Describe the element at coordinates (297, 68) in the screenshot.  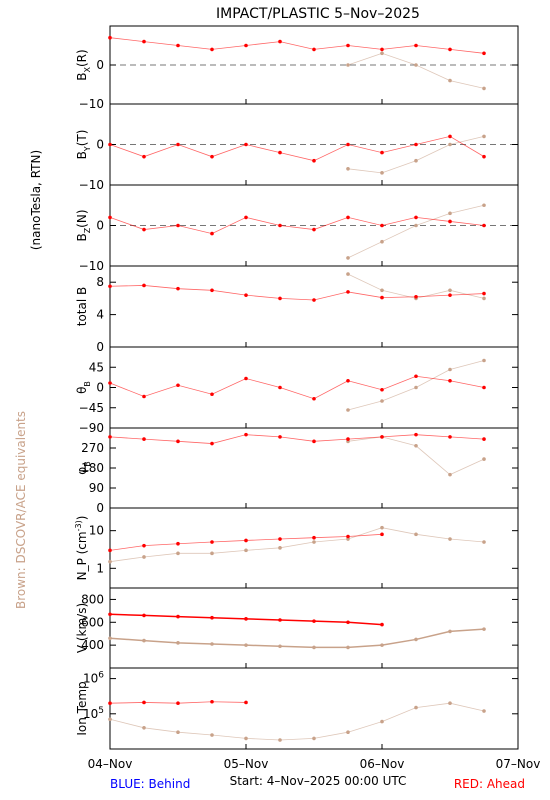
I see `panel-bx: 0 −10 BX(R)` at that location.